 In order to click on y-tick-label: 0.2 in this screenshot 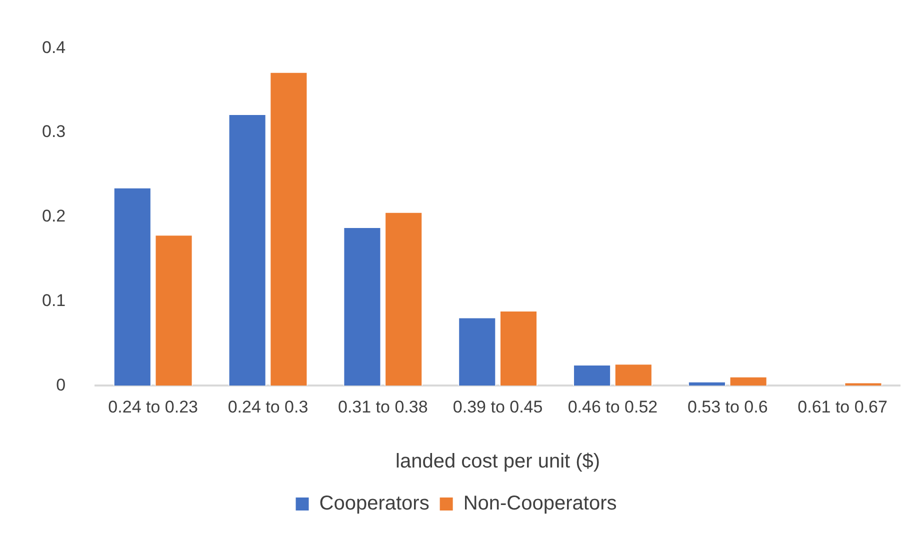, I will do `click(54, 216)`.